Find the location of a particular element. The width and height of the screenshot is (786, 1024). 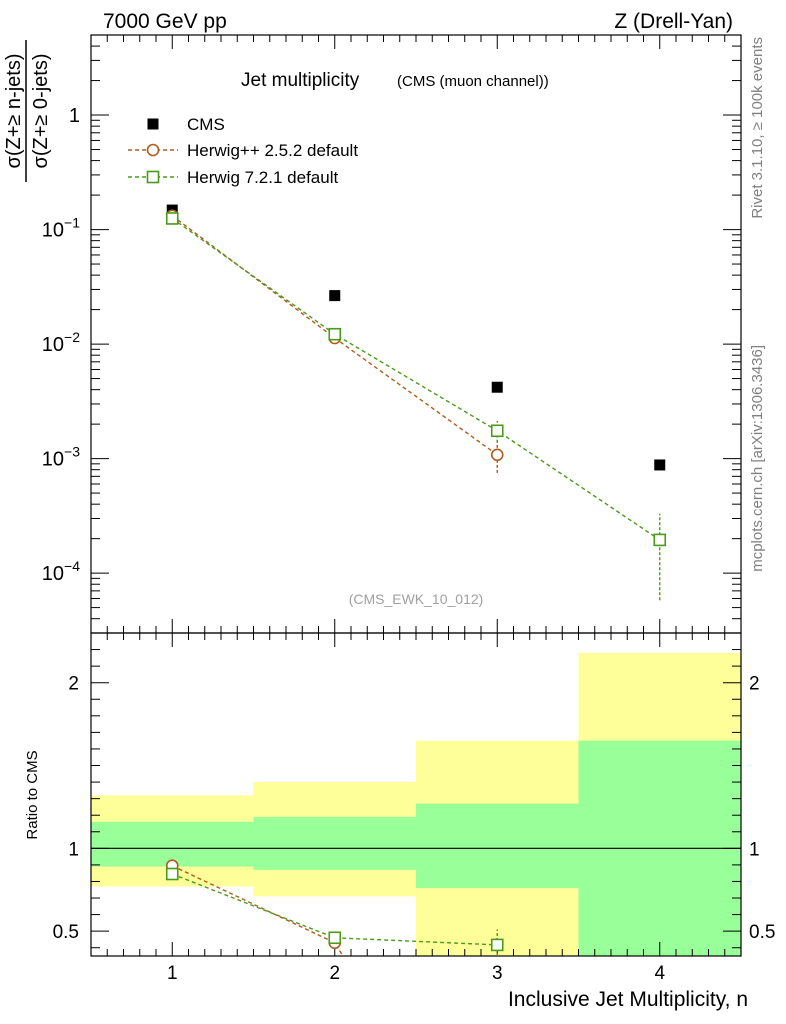

x-tick-label: 1 is located at coordinates (172, 973).